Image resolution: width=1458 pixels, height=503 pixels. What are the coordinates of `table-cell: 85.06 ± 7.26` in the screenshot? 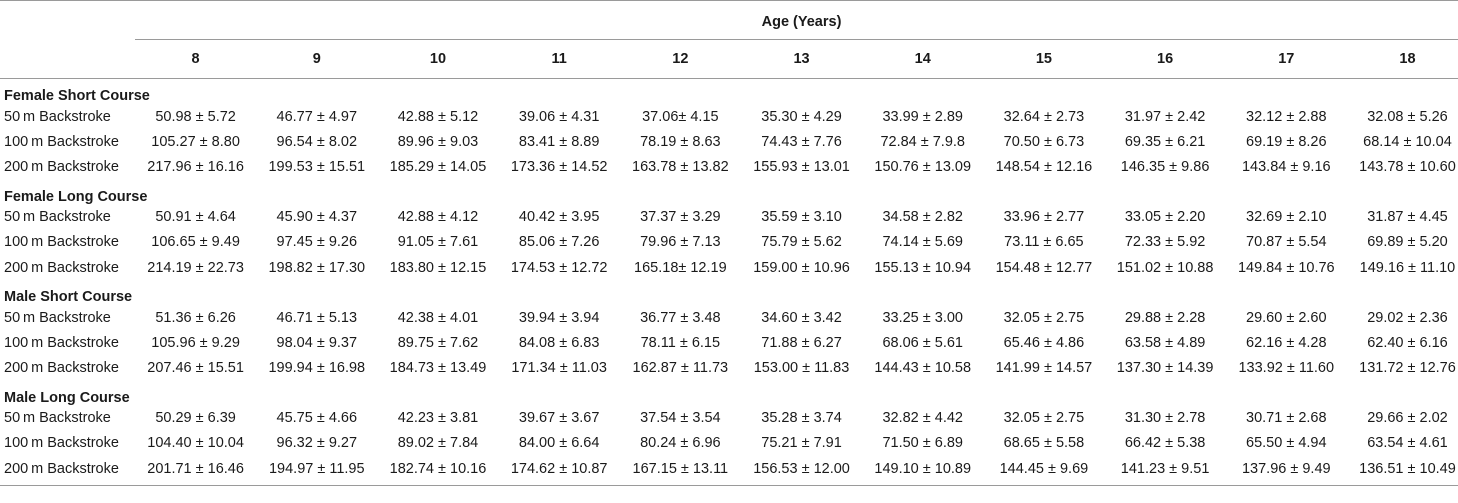 It's located at (559, 242).